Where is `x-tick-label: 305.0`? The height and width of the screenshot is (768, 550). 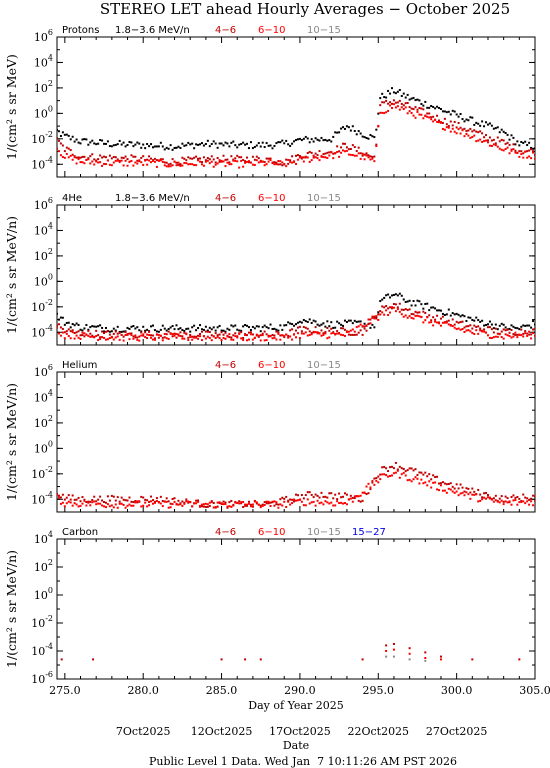 x-tick-label: 305.0 is located at coordinates (534, 690).